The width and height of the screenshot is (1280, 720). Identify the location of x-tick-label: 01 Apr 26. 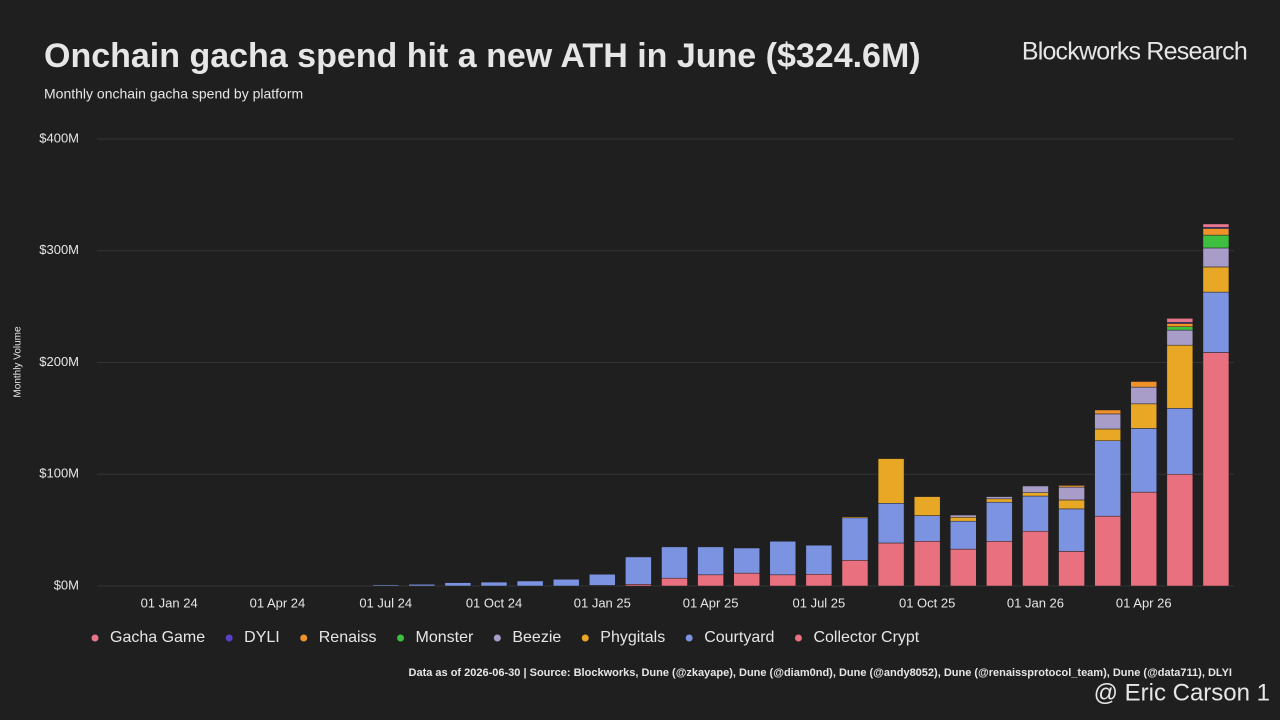
(1144, 602).